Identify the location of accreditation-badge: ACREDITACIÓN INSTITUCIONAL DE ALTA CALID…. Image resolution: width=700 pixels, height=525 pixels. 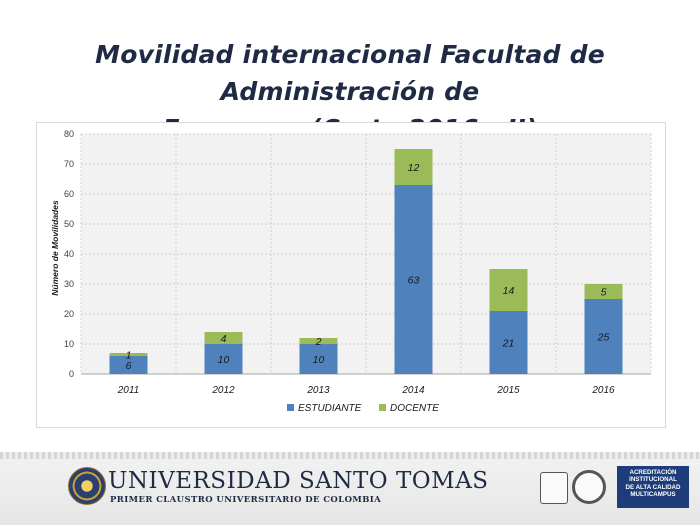
(653, 487).